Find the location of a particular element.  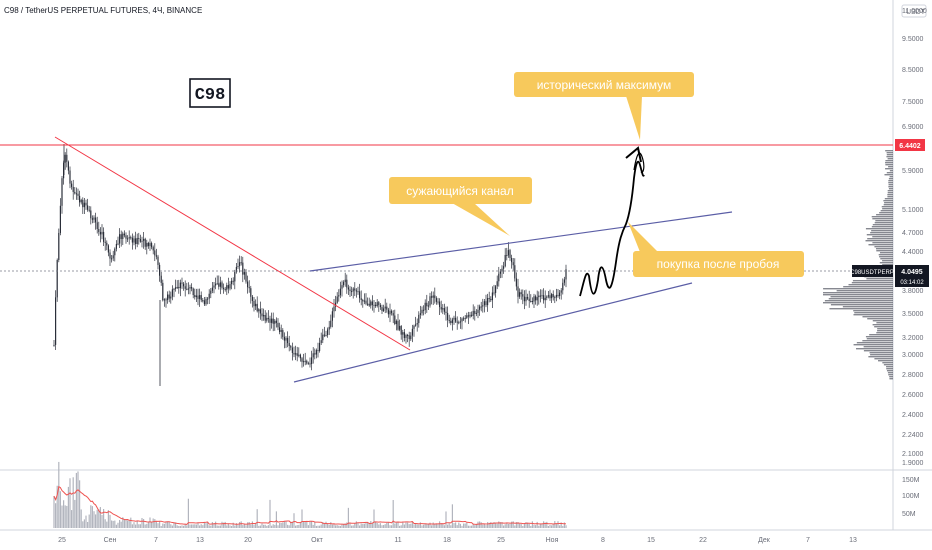

channel-upper-line is located at coordinates (521, 241).